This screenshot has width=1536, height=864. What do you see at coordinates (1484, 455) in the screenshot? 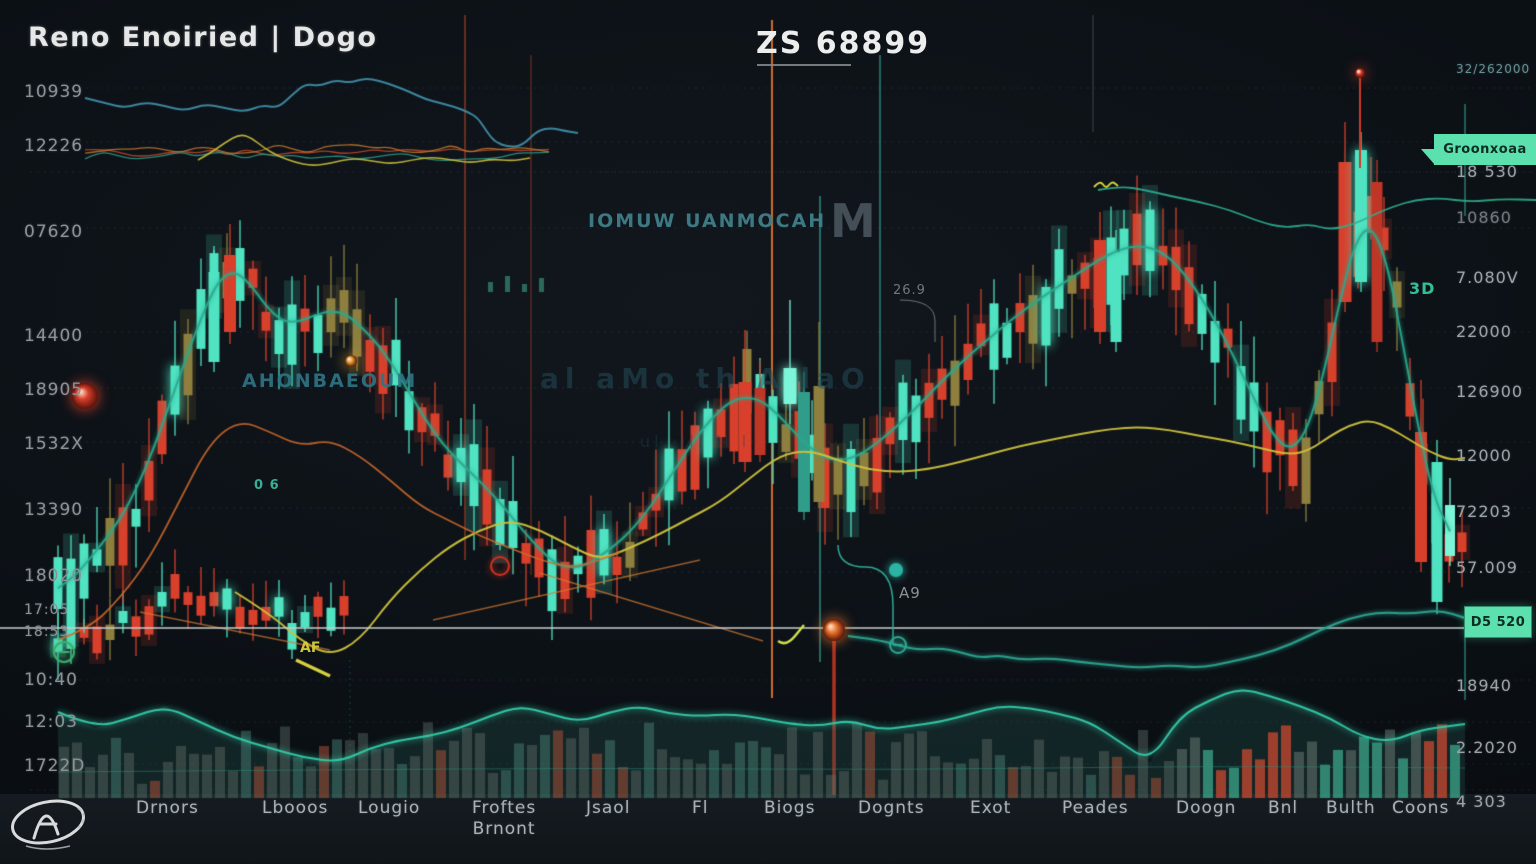
I see `y-axis-label-right: 12000` at bounding box center [1484, 455].